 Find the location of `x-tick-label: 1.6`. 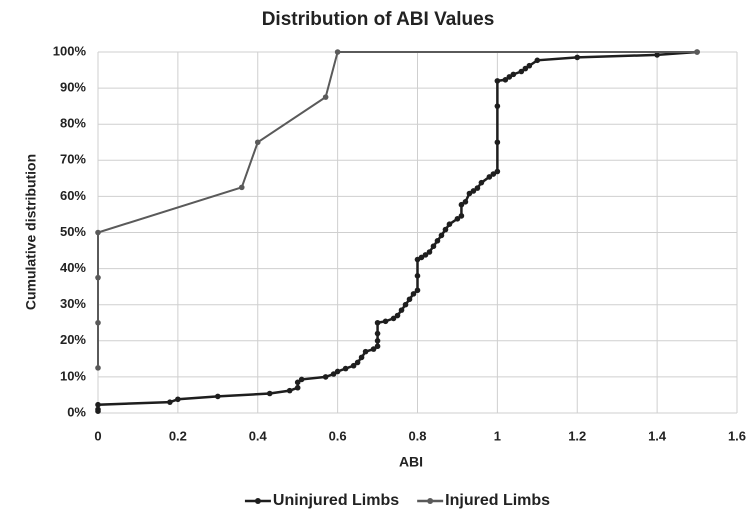

x-tick-label: 1.6 is located at coordinates (737, 435).